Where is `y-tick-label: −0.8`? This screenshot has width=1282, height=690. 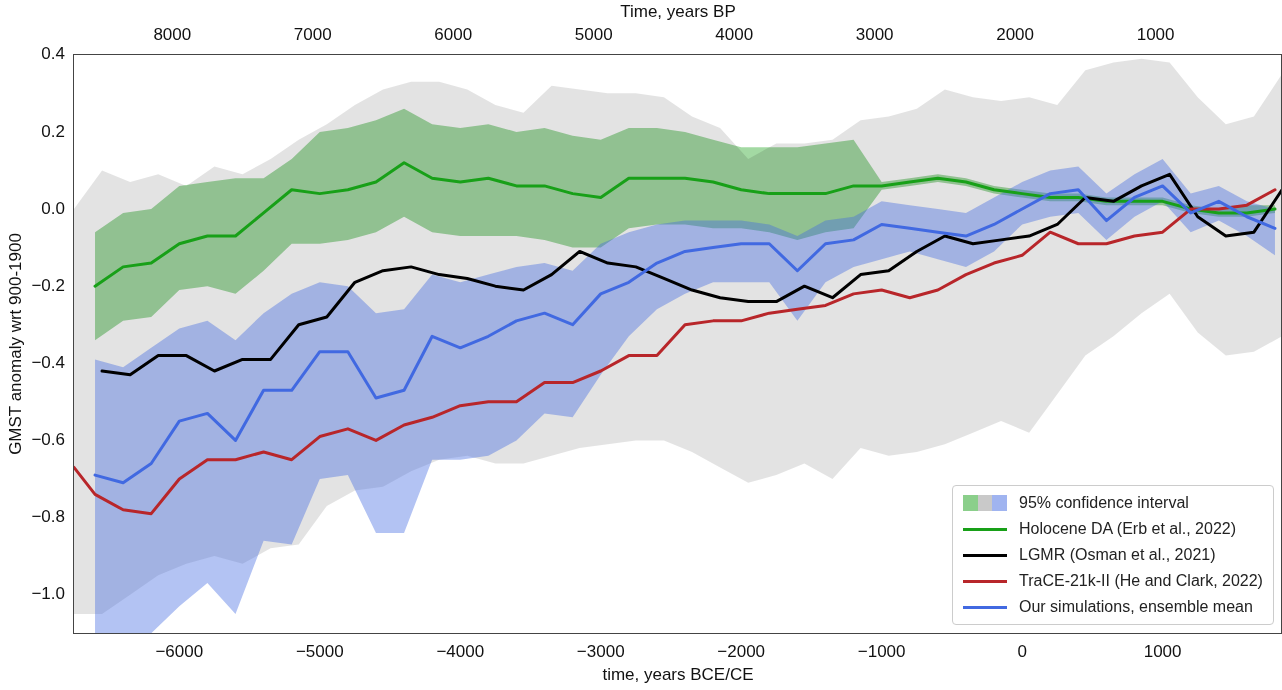
y-tick-label: −0.8 is located at coordinates (48, 517).